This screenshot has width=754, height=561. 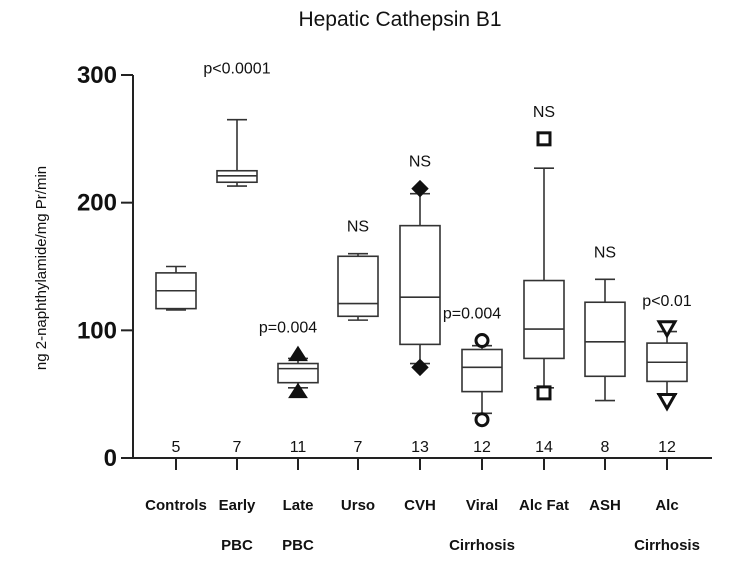 What do you see at coordinates (237, 505) in the screenshot?
I see `category-label: Early` at bounding box center [237, 505].